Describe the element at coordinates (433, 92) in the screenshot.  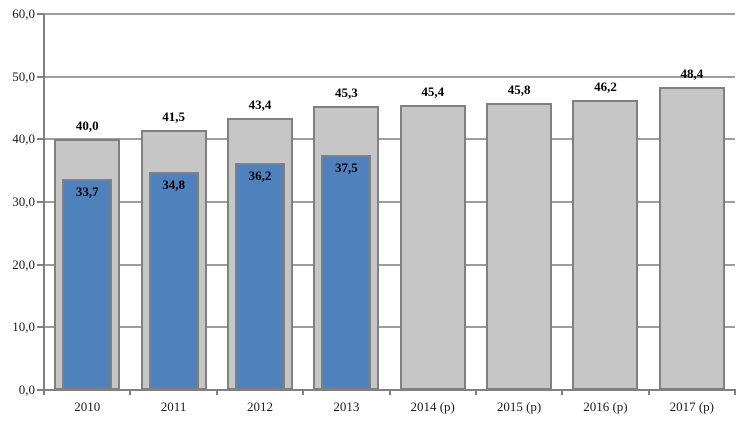
I see `bar-value-label: 45,4` at that location.